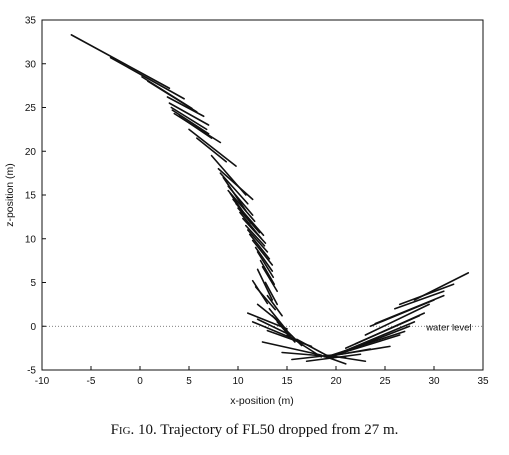 The width and height of the screenshot is (509, 455). I want to click on figure-caption-text: Trajectory of FL50 dropped from 27 m., so click(279, 430).